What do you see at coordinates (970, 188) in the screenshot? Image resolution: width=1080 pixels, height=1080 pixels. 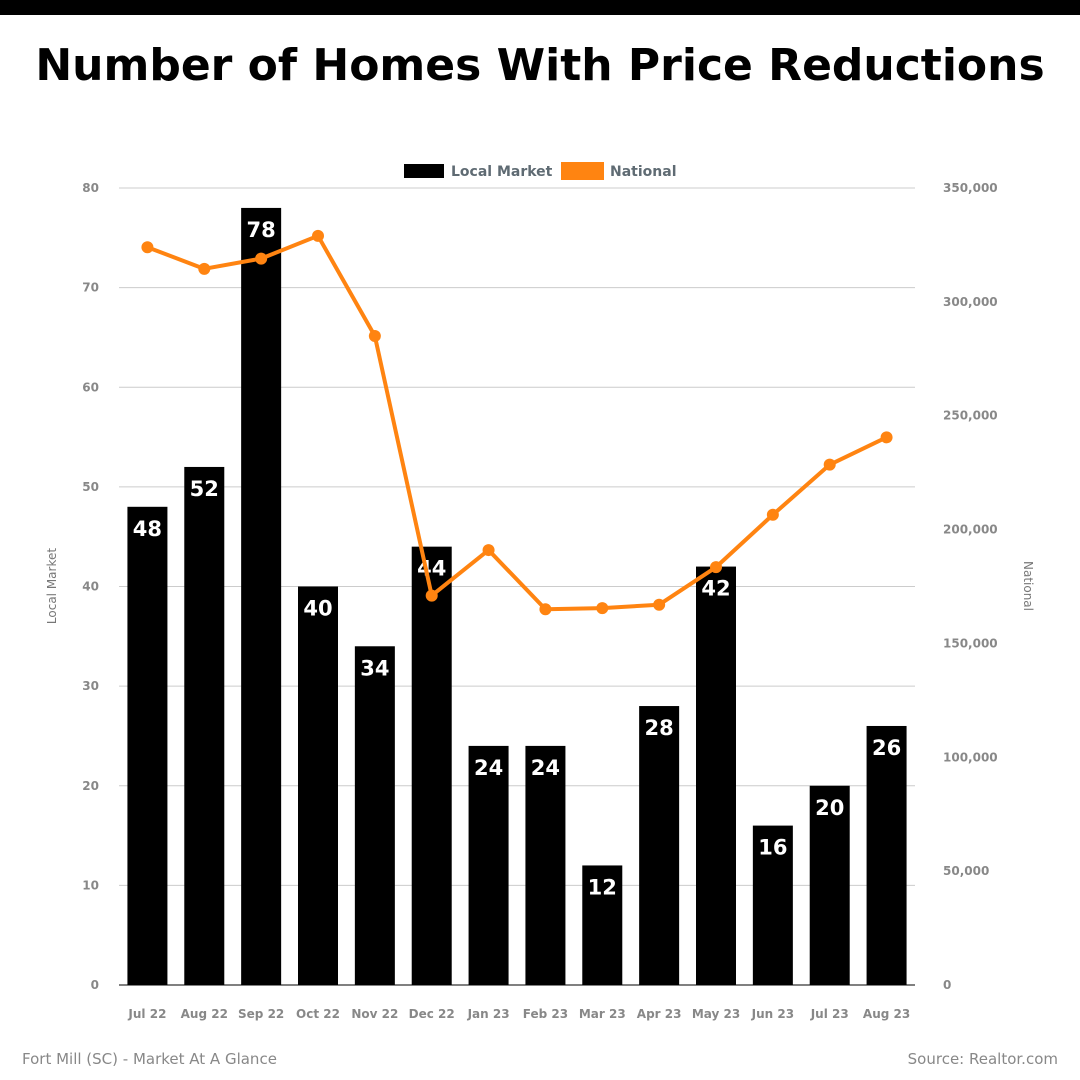 I see `y2-tick-label: 350,000` at bounding box center [970, 188].